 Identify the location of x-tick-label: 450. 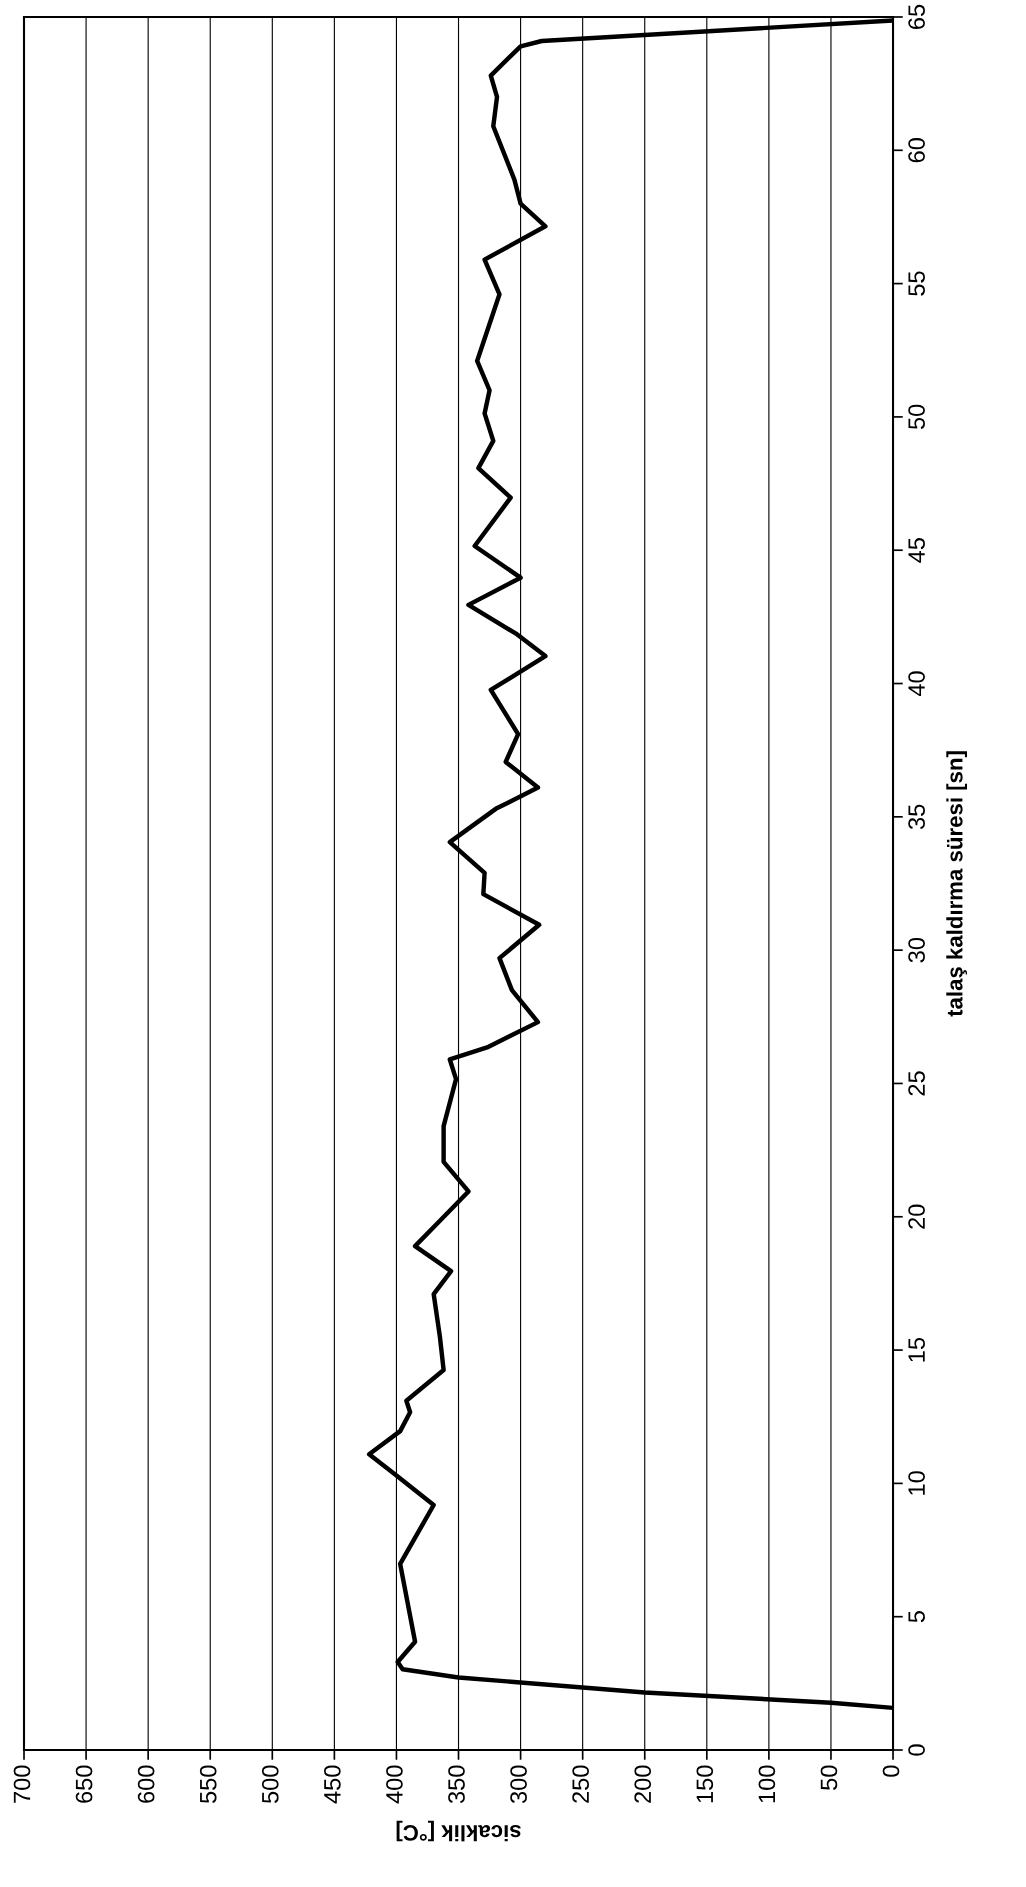
(332, 1784).